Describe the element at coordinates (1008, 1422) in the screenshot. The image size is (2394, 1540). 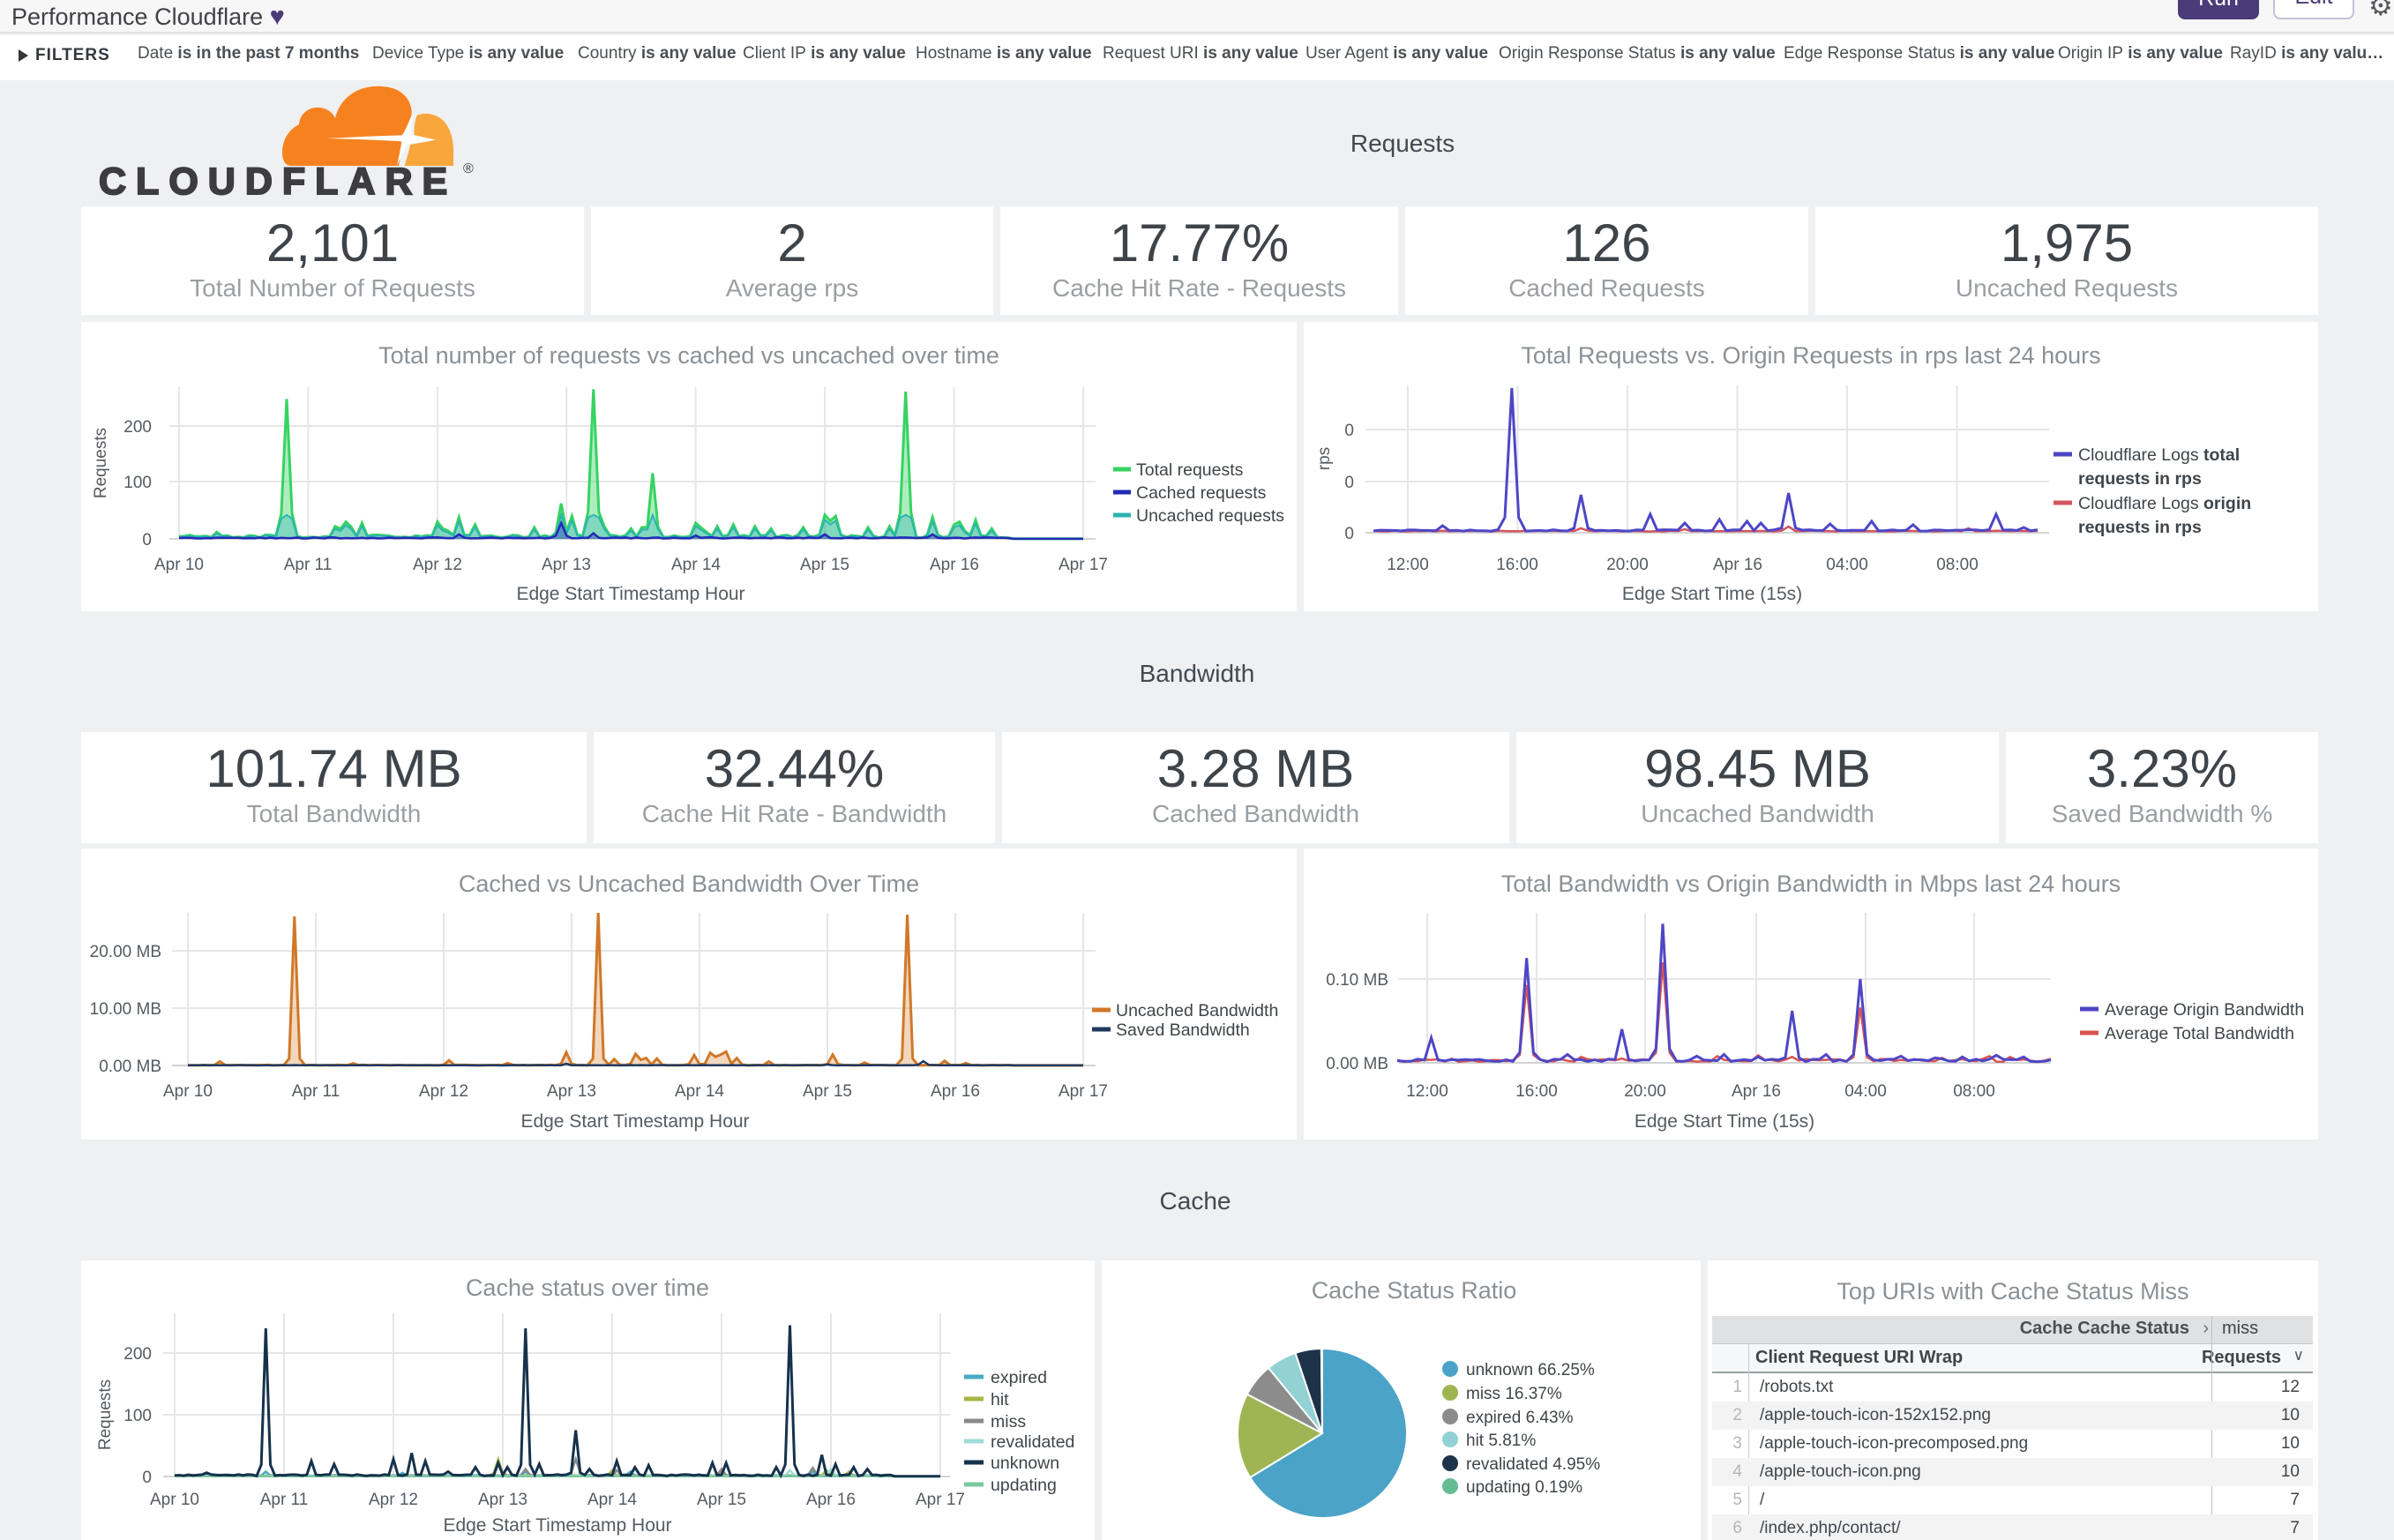
I see `svg-text: miss` at that location.